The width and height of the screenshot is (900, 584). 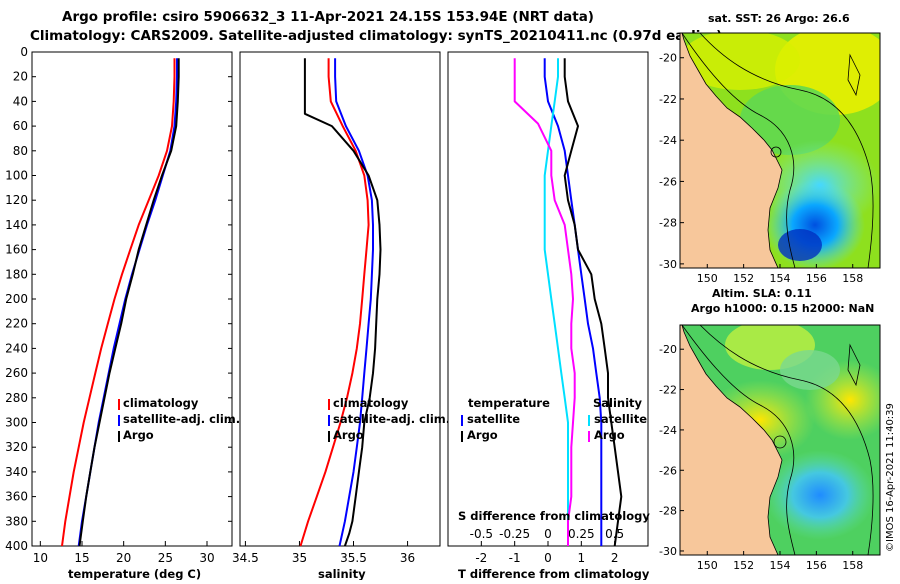 I want to click on depth-tick-label: 160, so click(x=16, y=250).